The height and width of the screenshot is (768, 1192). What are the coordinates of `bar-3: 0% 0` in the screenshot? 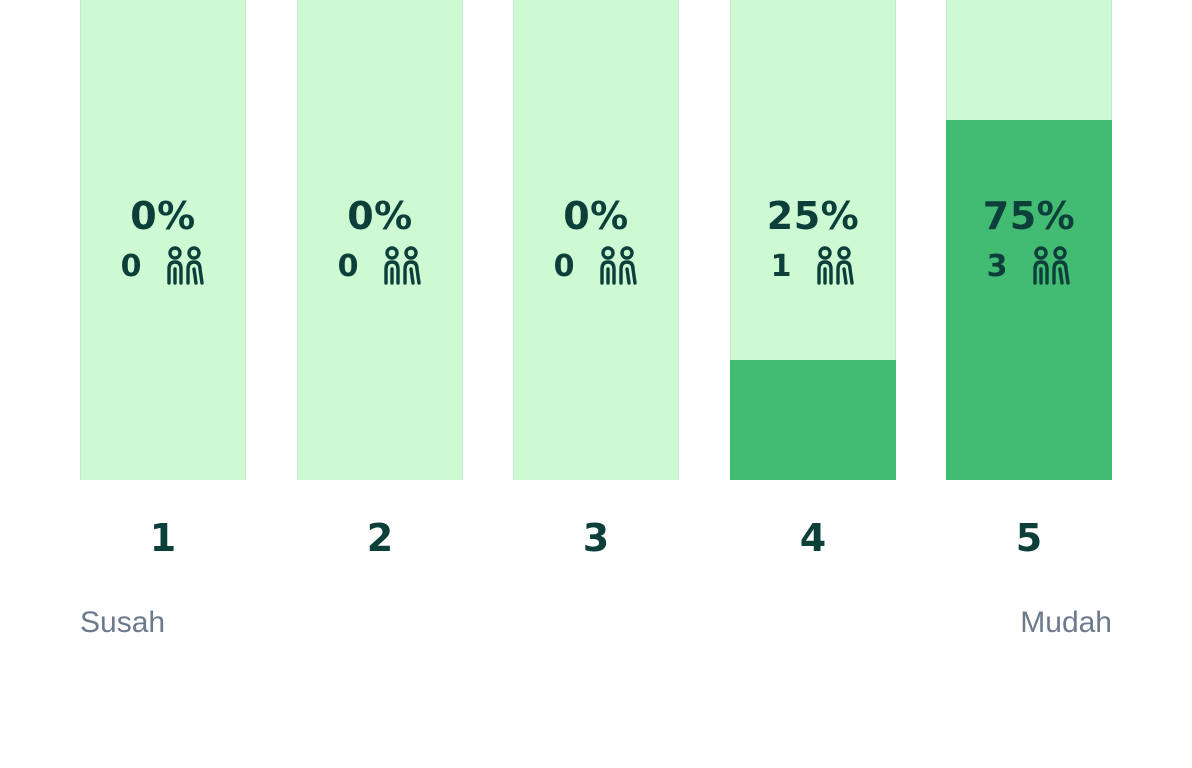 It's located at (596, 240).